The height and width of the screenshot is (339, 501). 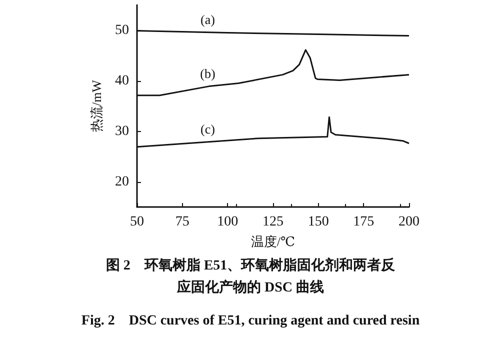 What do you see at coordinates (137, 222) in the screenshot?
I see `x-tick-label: 50` at bounding box center [137, 222].